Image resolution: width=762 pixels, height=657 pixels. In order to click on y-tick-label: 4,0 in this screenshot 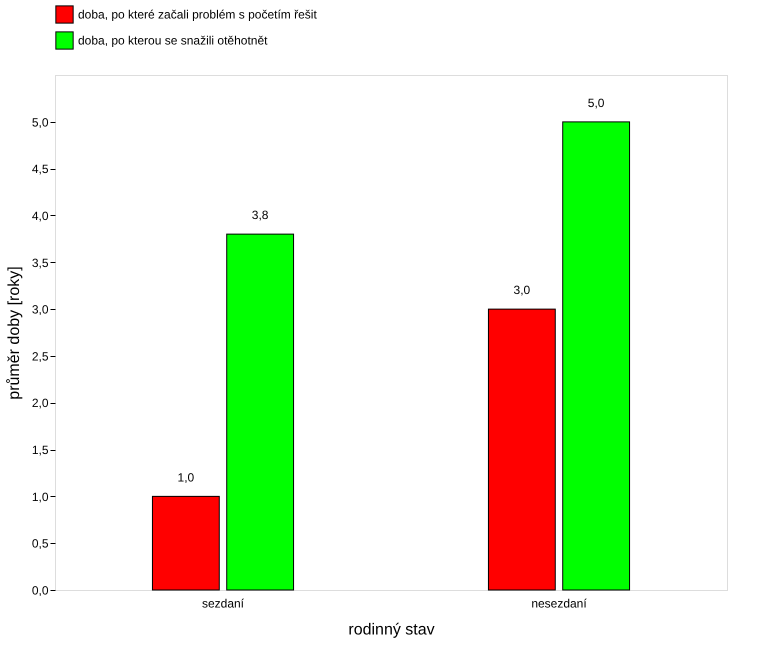, I will do `click(40, 215)`.